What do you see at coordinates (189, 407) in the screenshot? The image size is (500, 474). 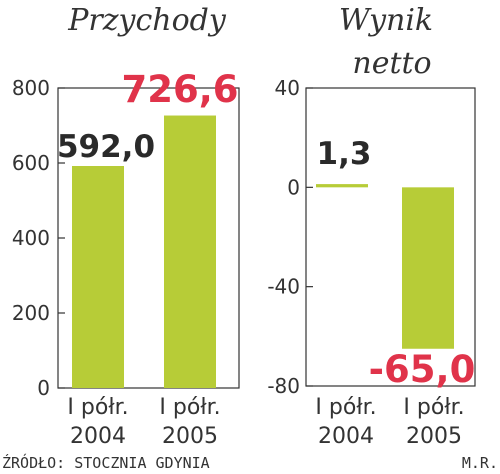 I see `category-label-przychody-1-line-0: I półr.` at bounding box center [189, 407].